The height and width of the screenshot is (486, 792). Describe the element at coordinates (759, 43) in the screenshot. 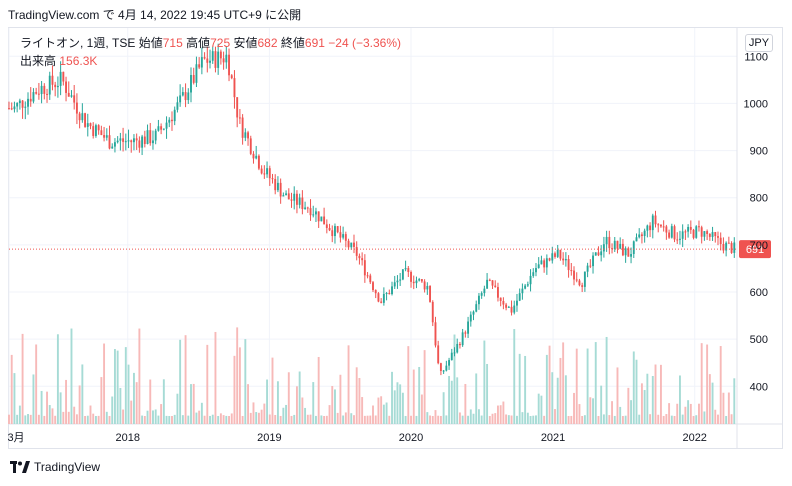

I see `currency-button: JPY` at that location.